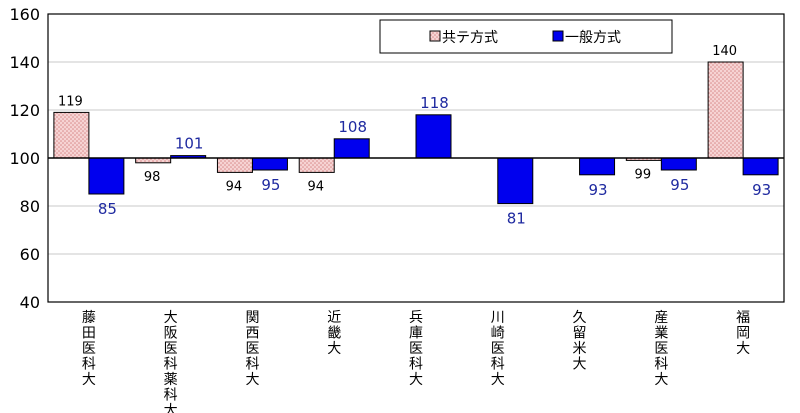  I want to click on x-tick-label: 関西医科大, so click(252, 349).